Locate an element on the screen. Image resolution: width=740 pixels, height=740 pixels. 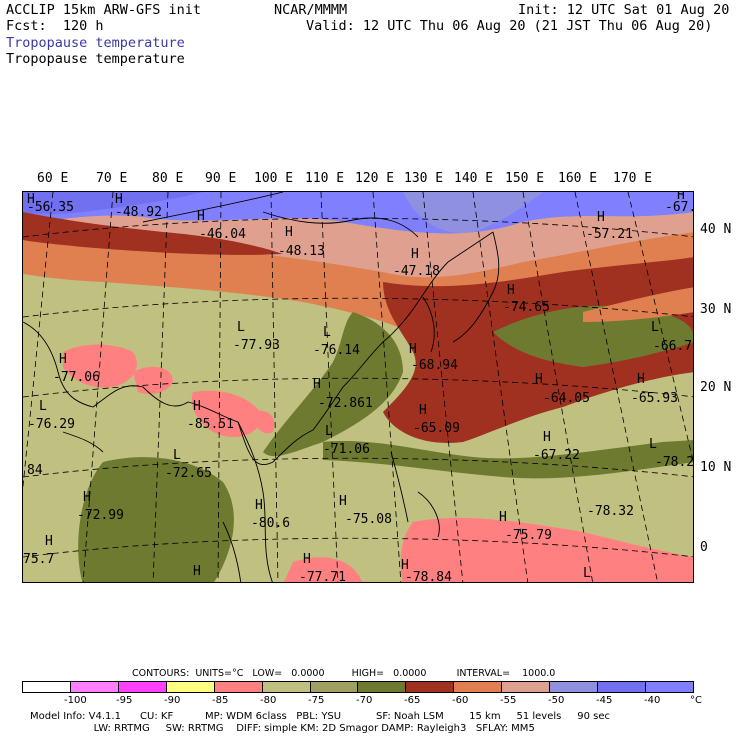
map-value-label: -78.32 is located at coordinates (610, 511).